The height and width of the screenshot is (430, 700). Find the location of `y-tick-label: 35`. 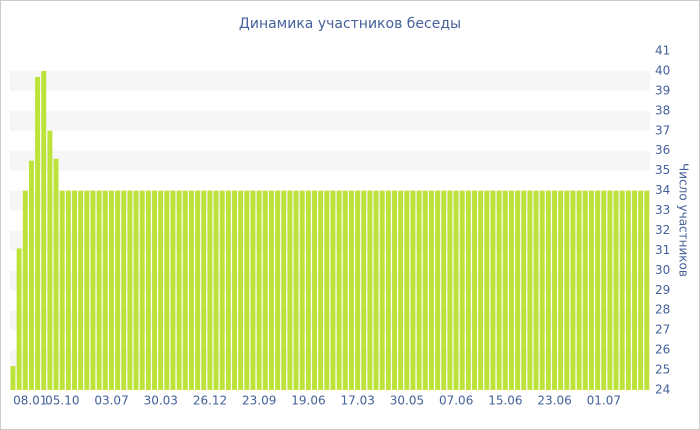

y-tick-label: 35 is located at coordinates (662, 170).